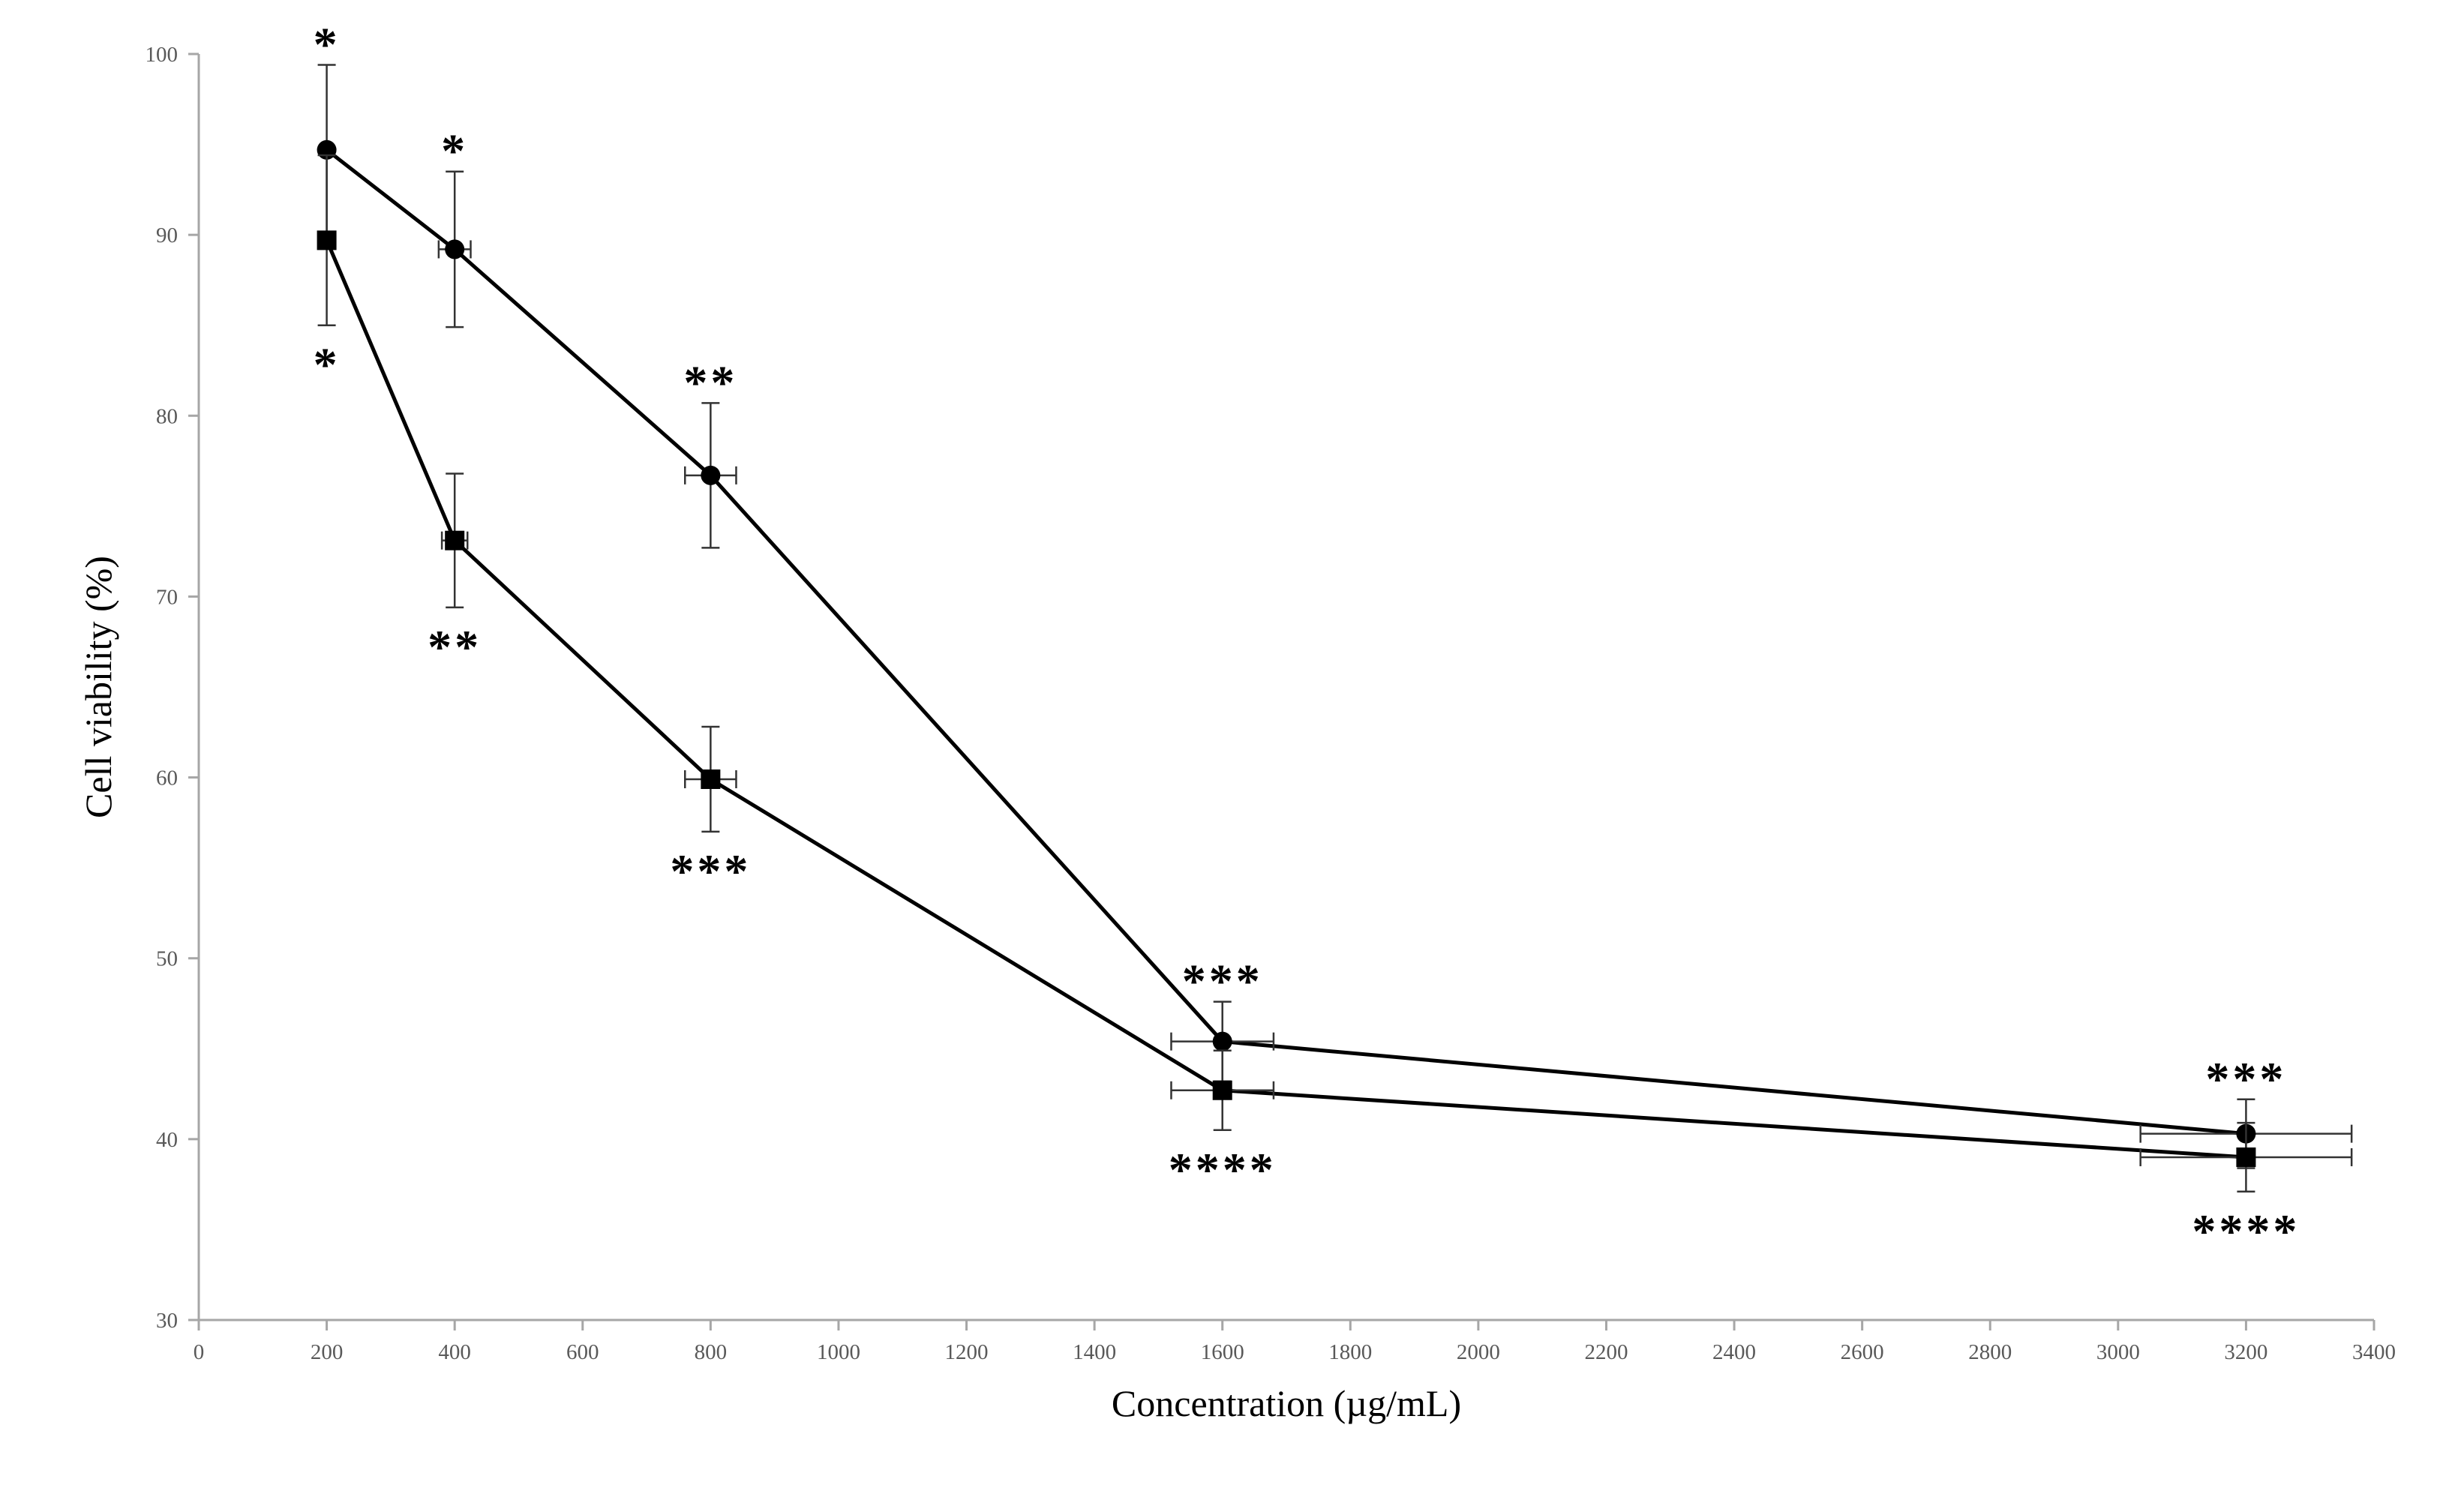 This screenshot has height=1491, width=2464. What do you see at coordinates (162, 55) in the screenshot?
I see `y-tick-label: 100` at bounding box center [162, 55].